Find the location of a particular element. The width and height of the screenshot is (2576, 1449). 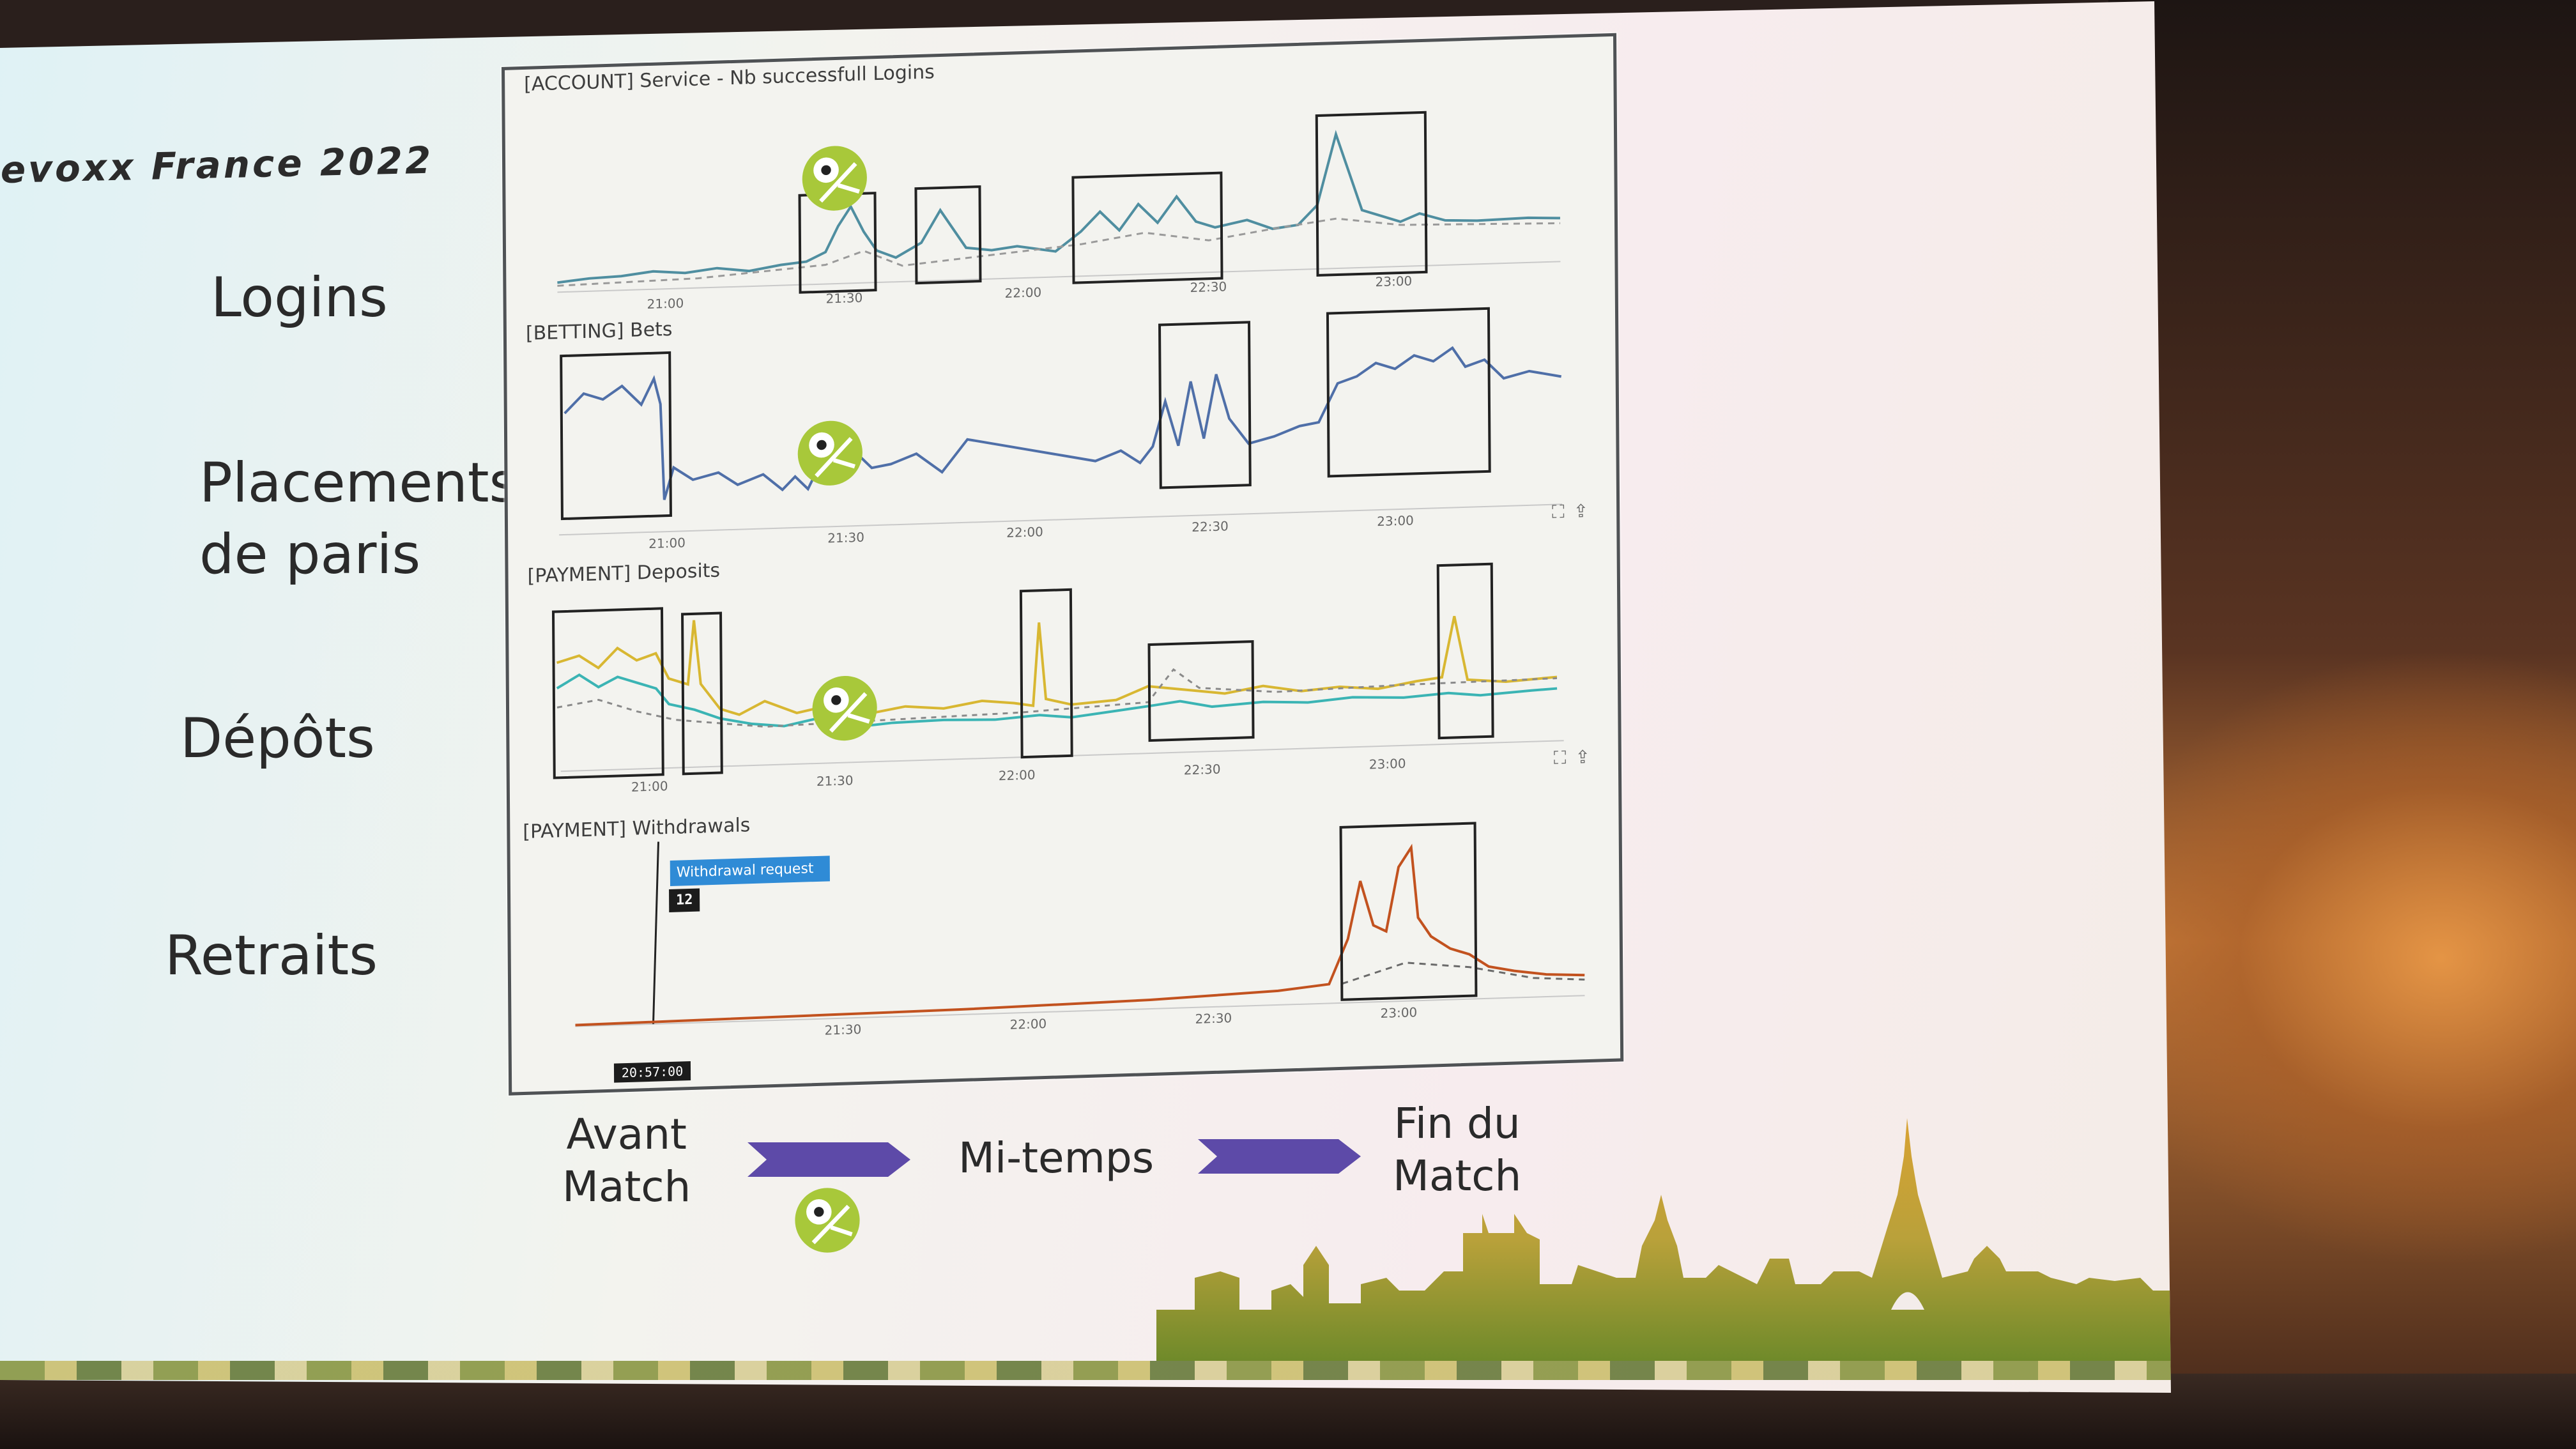

ticks-withdrawals: 21:30 22:00 22:30 23:00 is located at coordinates (1121, 1021).